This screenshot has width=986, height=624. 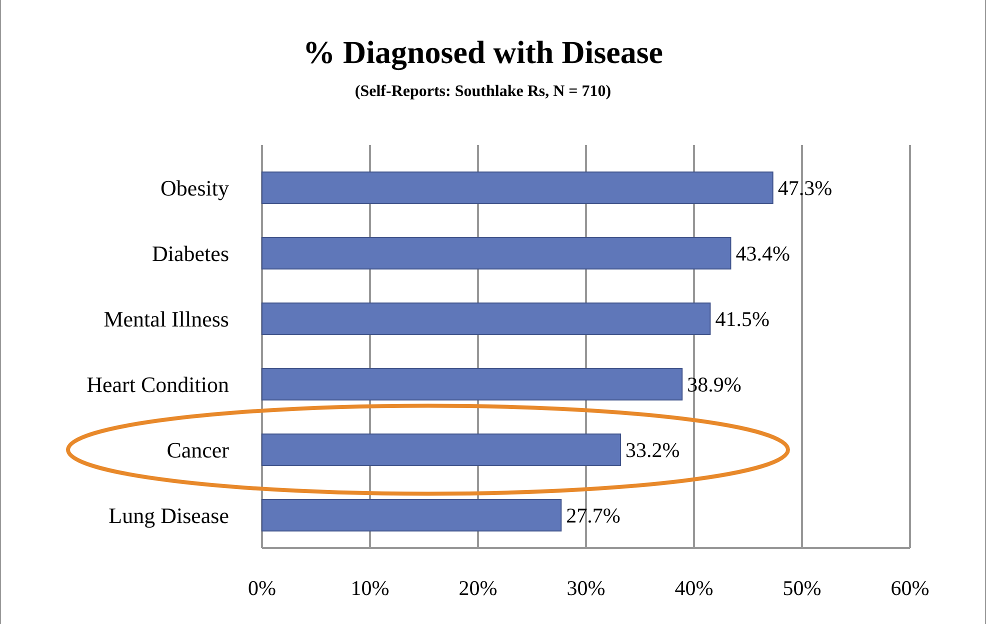 I want to click on x-tick-label: 30%, so click(x=586, y=588).